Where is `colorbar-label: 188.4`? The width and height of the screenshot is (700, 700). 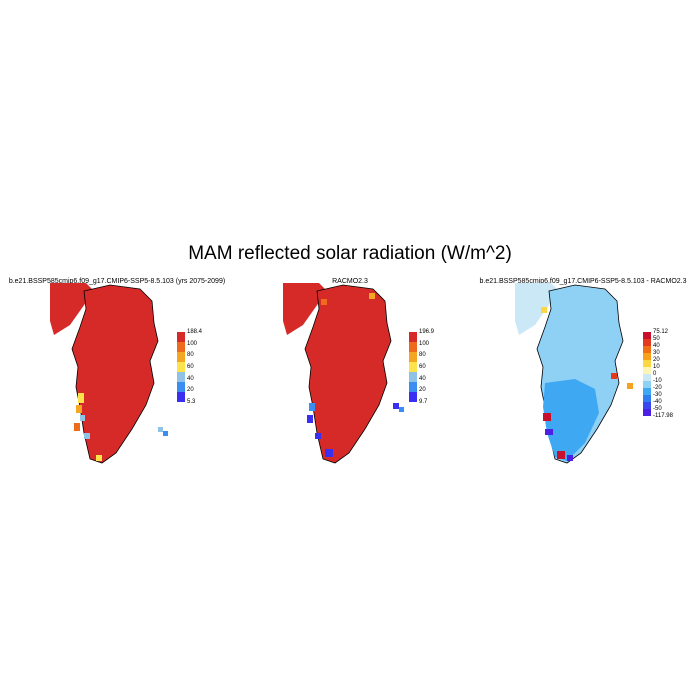 colorbar-label: 188.4 is located at coordinates (195, 332).